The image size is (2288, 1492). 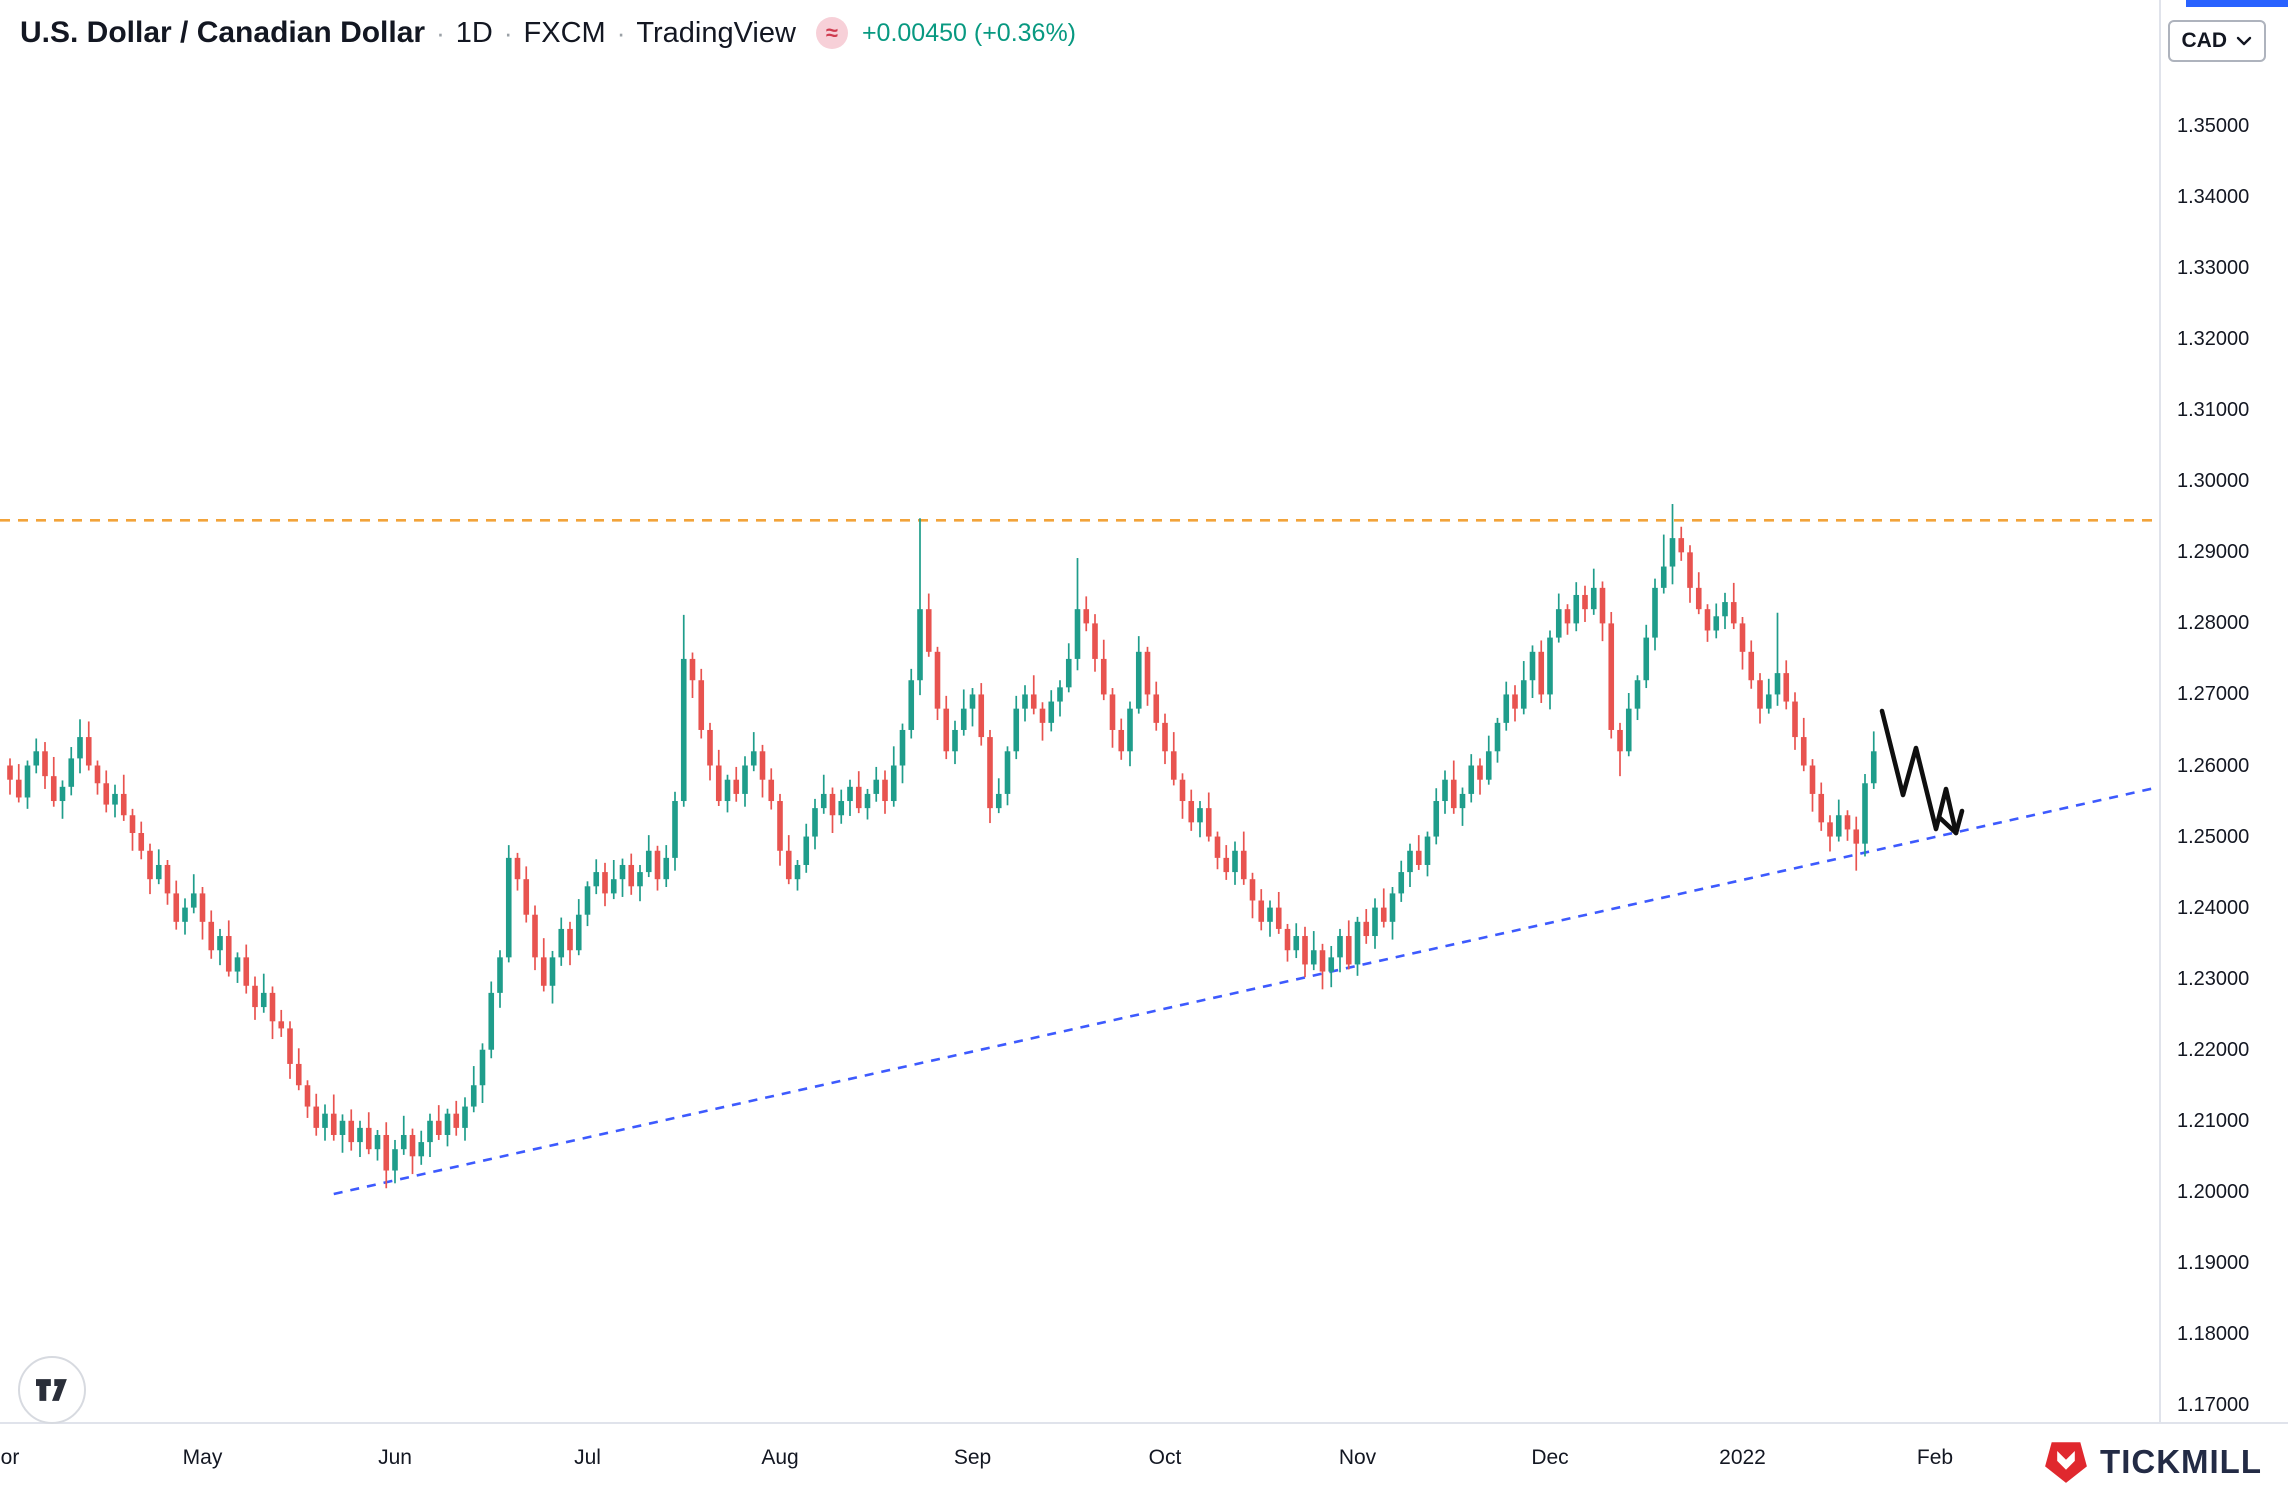 I want to click on timeframe-label: 1D, so click(x=474, y=32).